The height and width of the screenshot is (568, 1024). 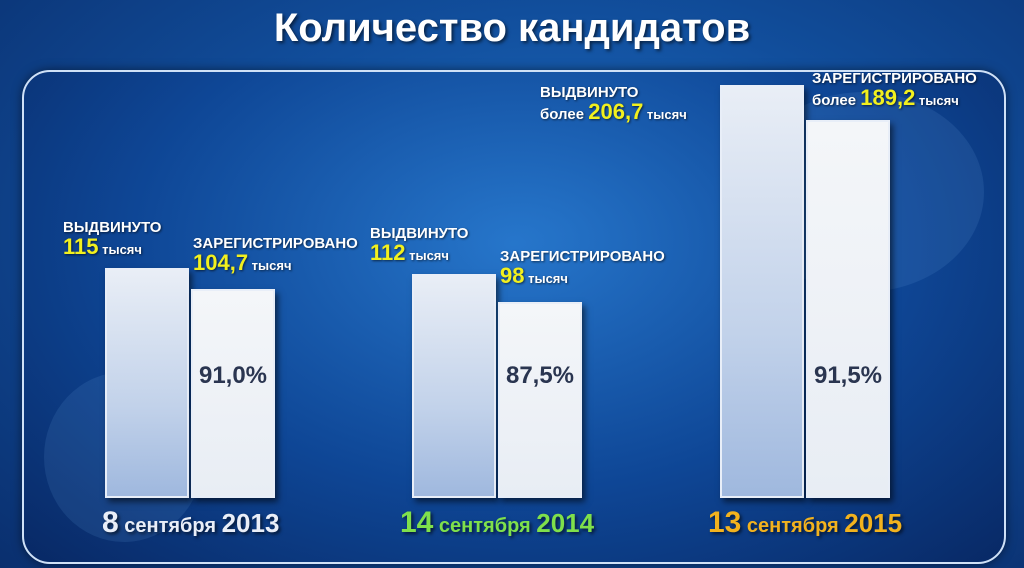 I want to click on registered-value: 98, so click(x=512, y=275).